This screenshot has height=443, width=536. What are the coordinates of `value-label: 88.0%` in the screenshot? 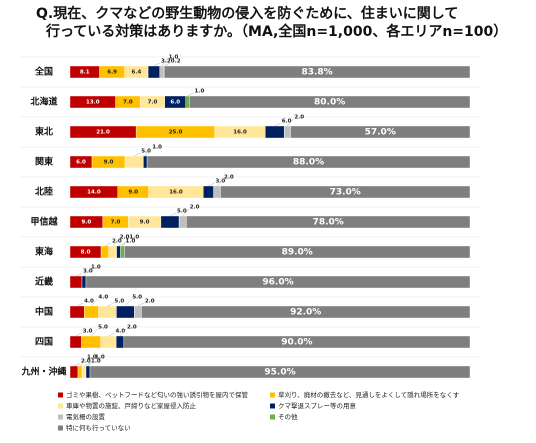 It's located at (308, 163).